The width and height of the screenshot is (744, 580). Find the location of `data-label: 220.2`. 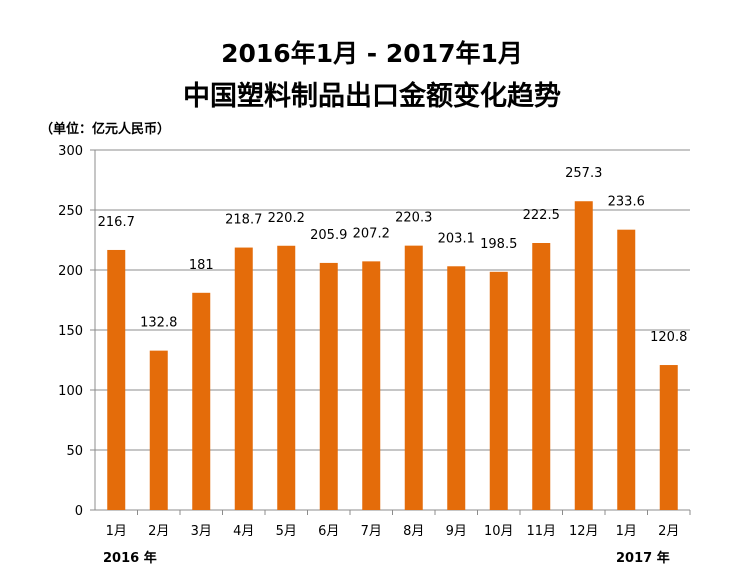

data-label: 220.2 is located at coordinates (286, 218).